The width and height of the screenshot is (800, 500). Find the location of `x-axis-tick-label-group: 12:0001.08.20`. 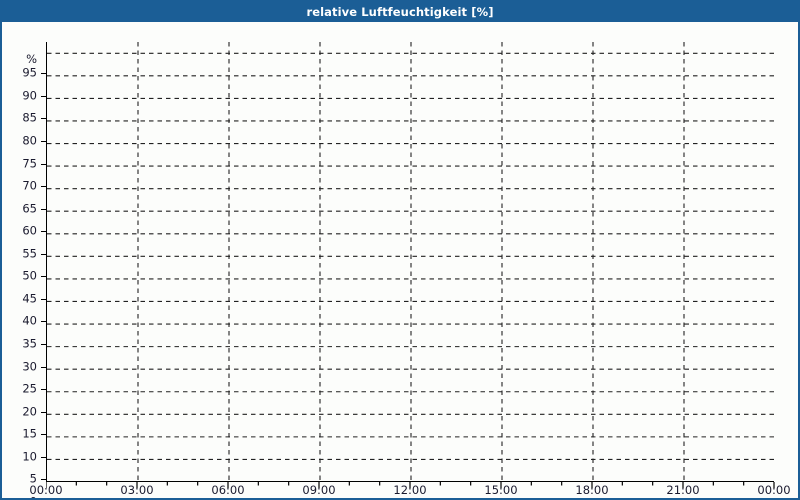

x-axis-tick-label-group: 12:0001.08.20 is located at coordinates (409, 491).